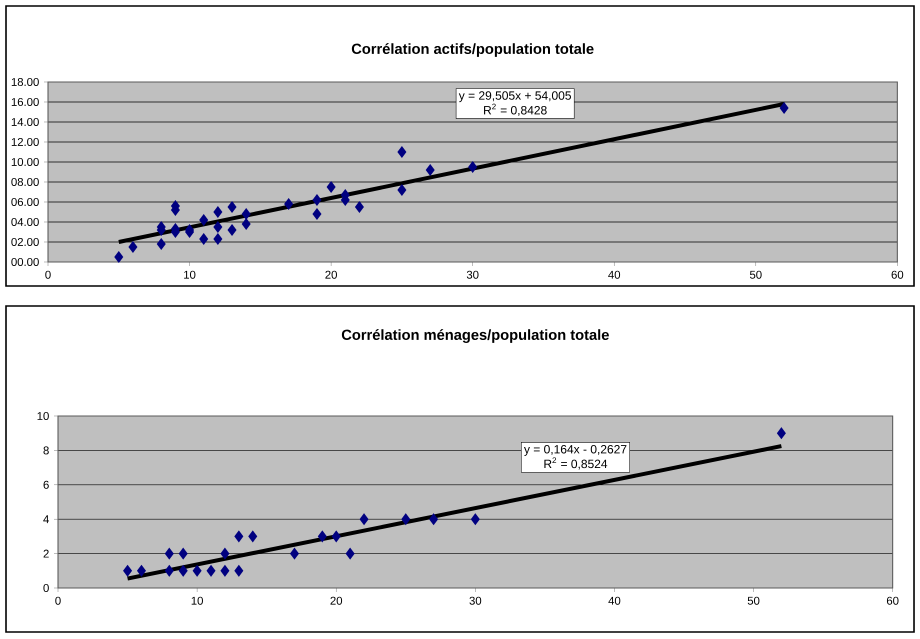 The width and height of the screenshot is (920, 639). I want to click on y-tick-label: 4, so click(46, 519).